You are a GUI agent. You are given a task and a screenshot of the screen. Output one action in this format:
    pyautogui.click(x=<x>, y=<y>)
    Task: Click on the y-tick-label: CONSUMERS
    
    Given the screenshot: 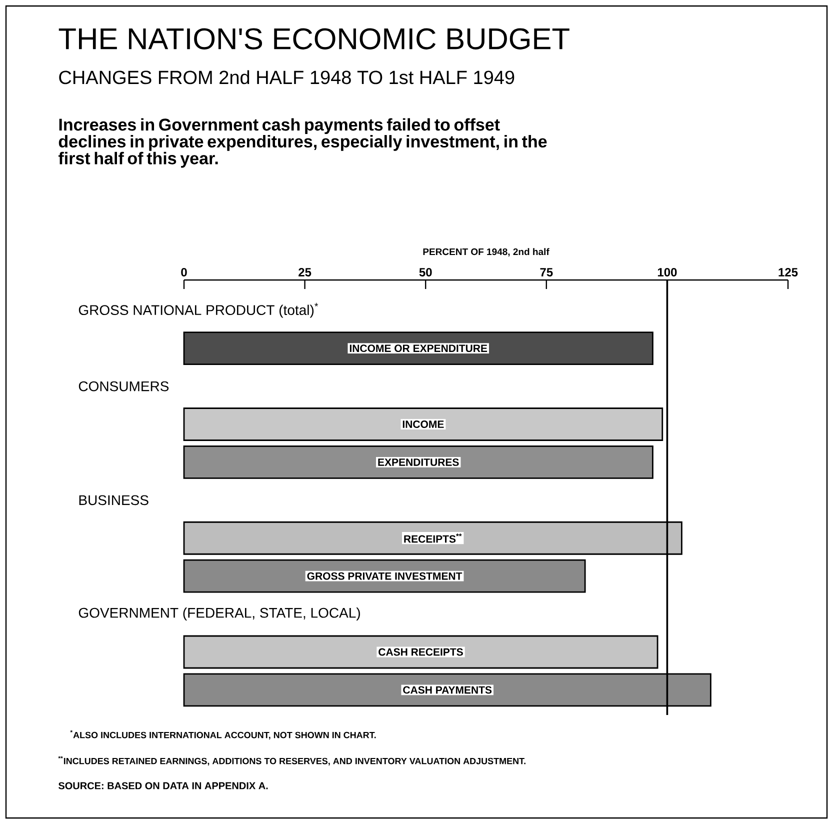 What is the action you would take?
    pyautogui.click(x=123, y=386)
    